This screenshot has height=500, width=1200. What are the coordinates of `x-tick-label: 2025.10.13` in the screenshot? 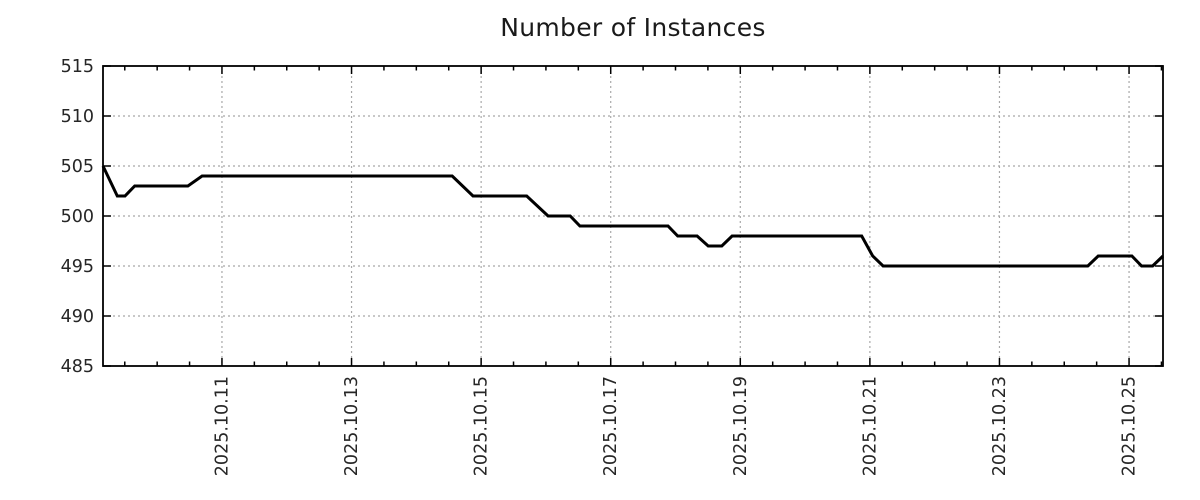 It's located at (352, 426).